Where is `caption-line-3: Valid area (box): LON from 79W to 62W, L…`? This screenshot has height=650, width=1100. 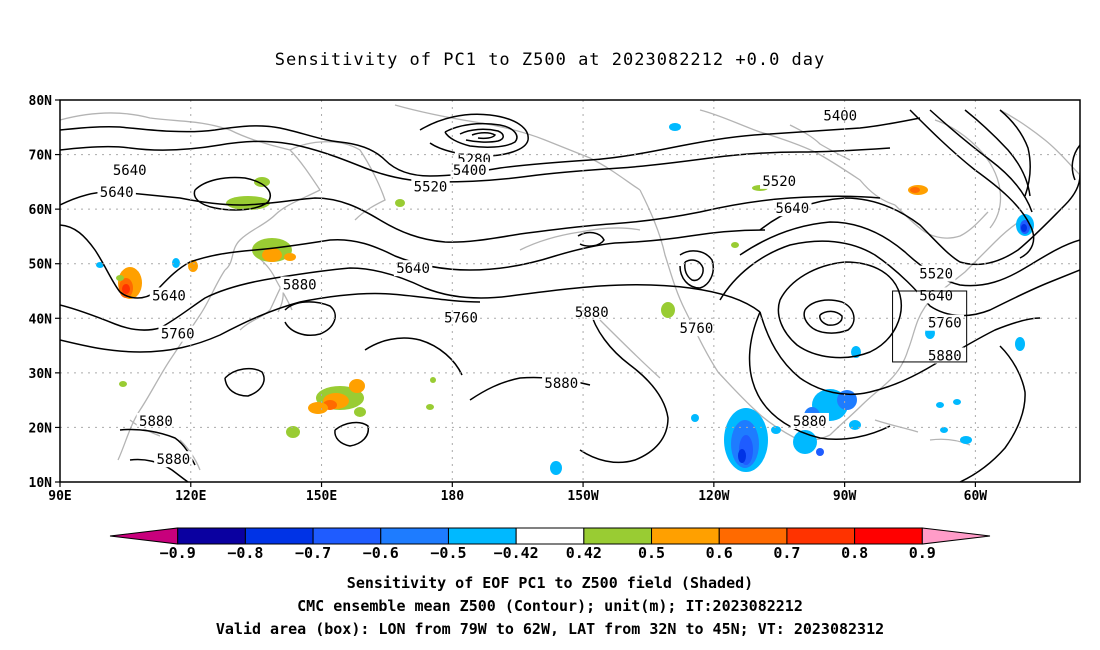 caption-line-3: Valid area (box): LON from 79W to 62W, L… is located at coordinates (550, 629).